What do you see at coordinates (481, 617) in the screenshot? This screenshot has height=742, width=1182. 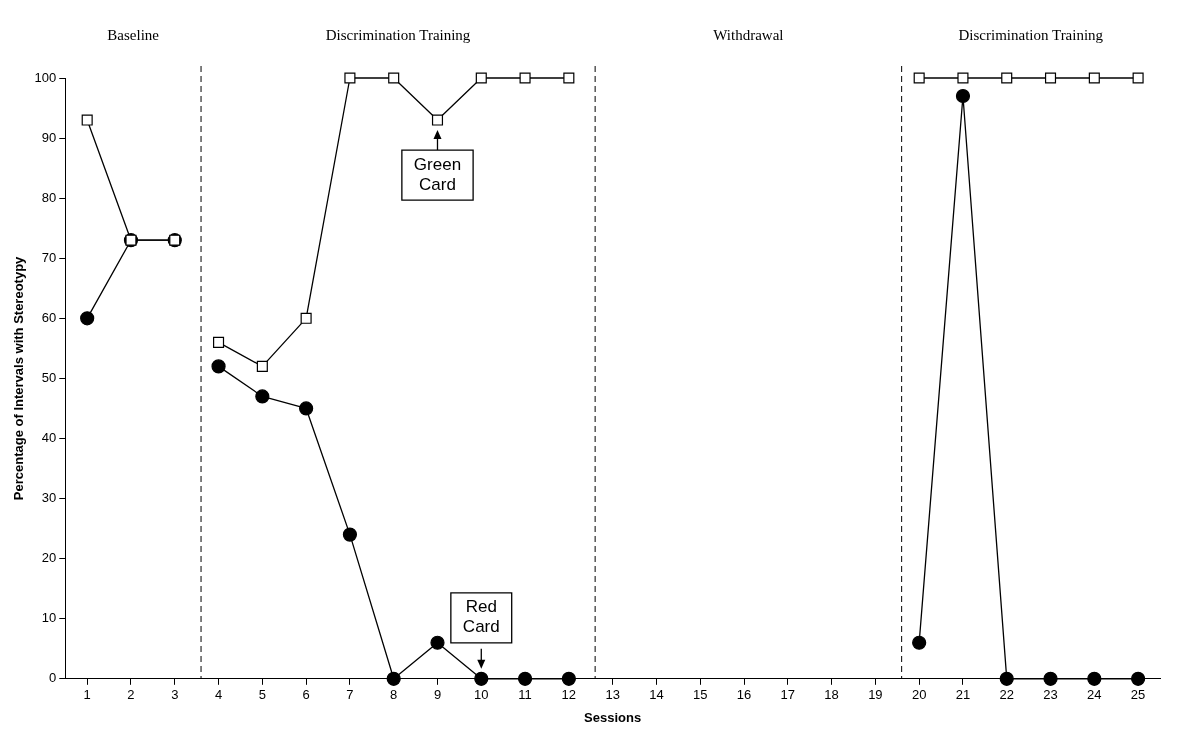 I see `annotation: Red Card` at bounding box center [481, 617].